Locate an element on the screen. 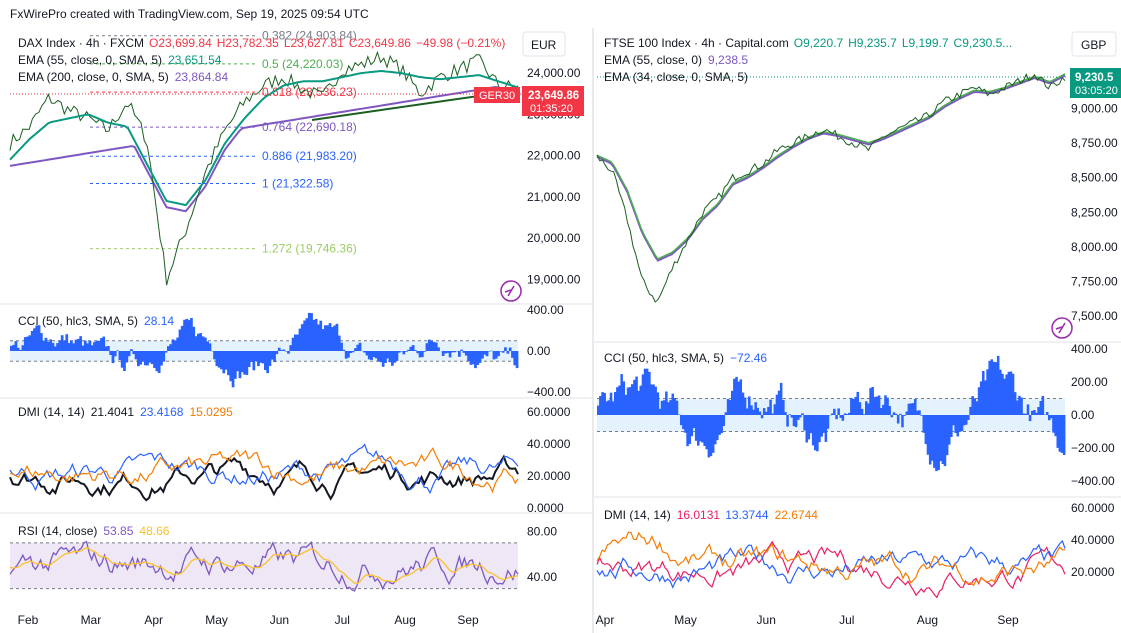 This screenshot has height=633, width=1121. ftse-price-tick-label: 8,000.00 is located at coordinates (1094, 247).